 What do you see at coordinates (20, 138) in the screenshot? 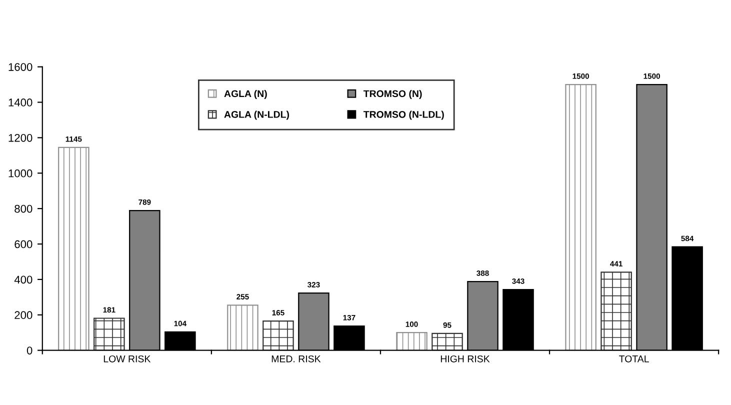
I see `y-tick-label: 1200` at bounding box center [20, 138].